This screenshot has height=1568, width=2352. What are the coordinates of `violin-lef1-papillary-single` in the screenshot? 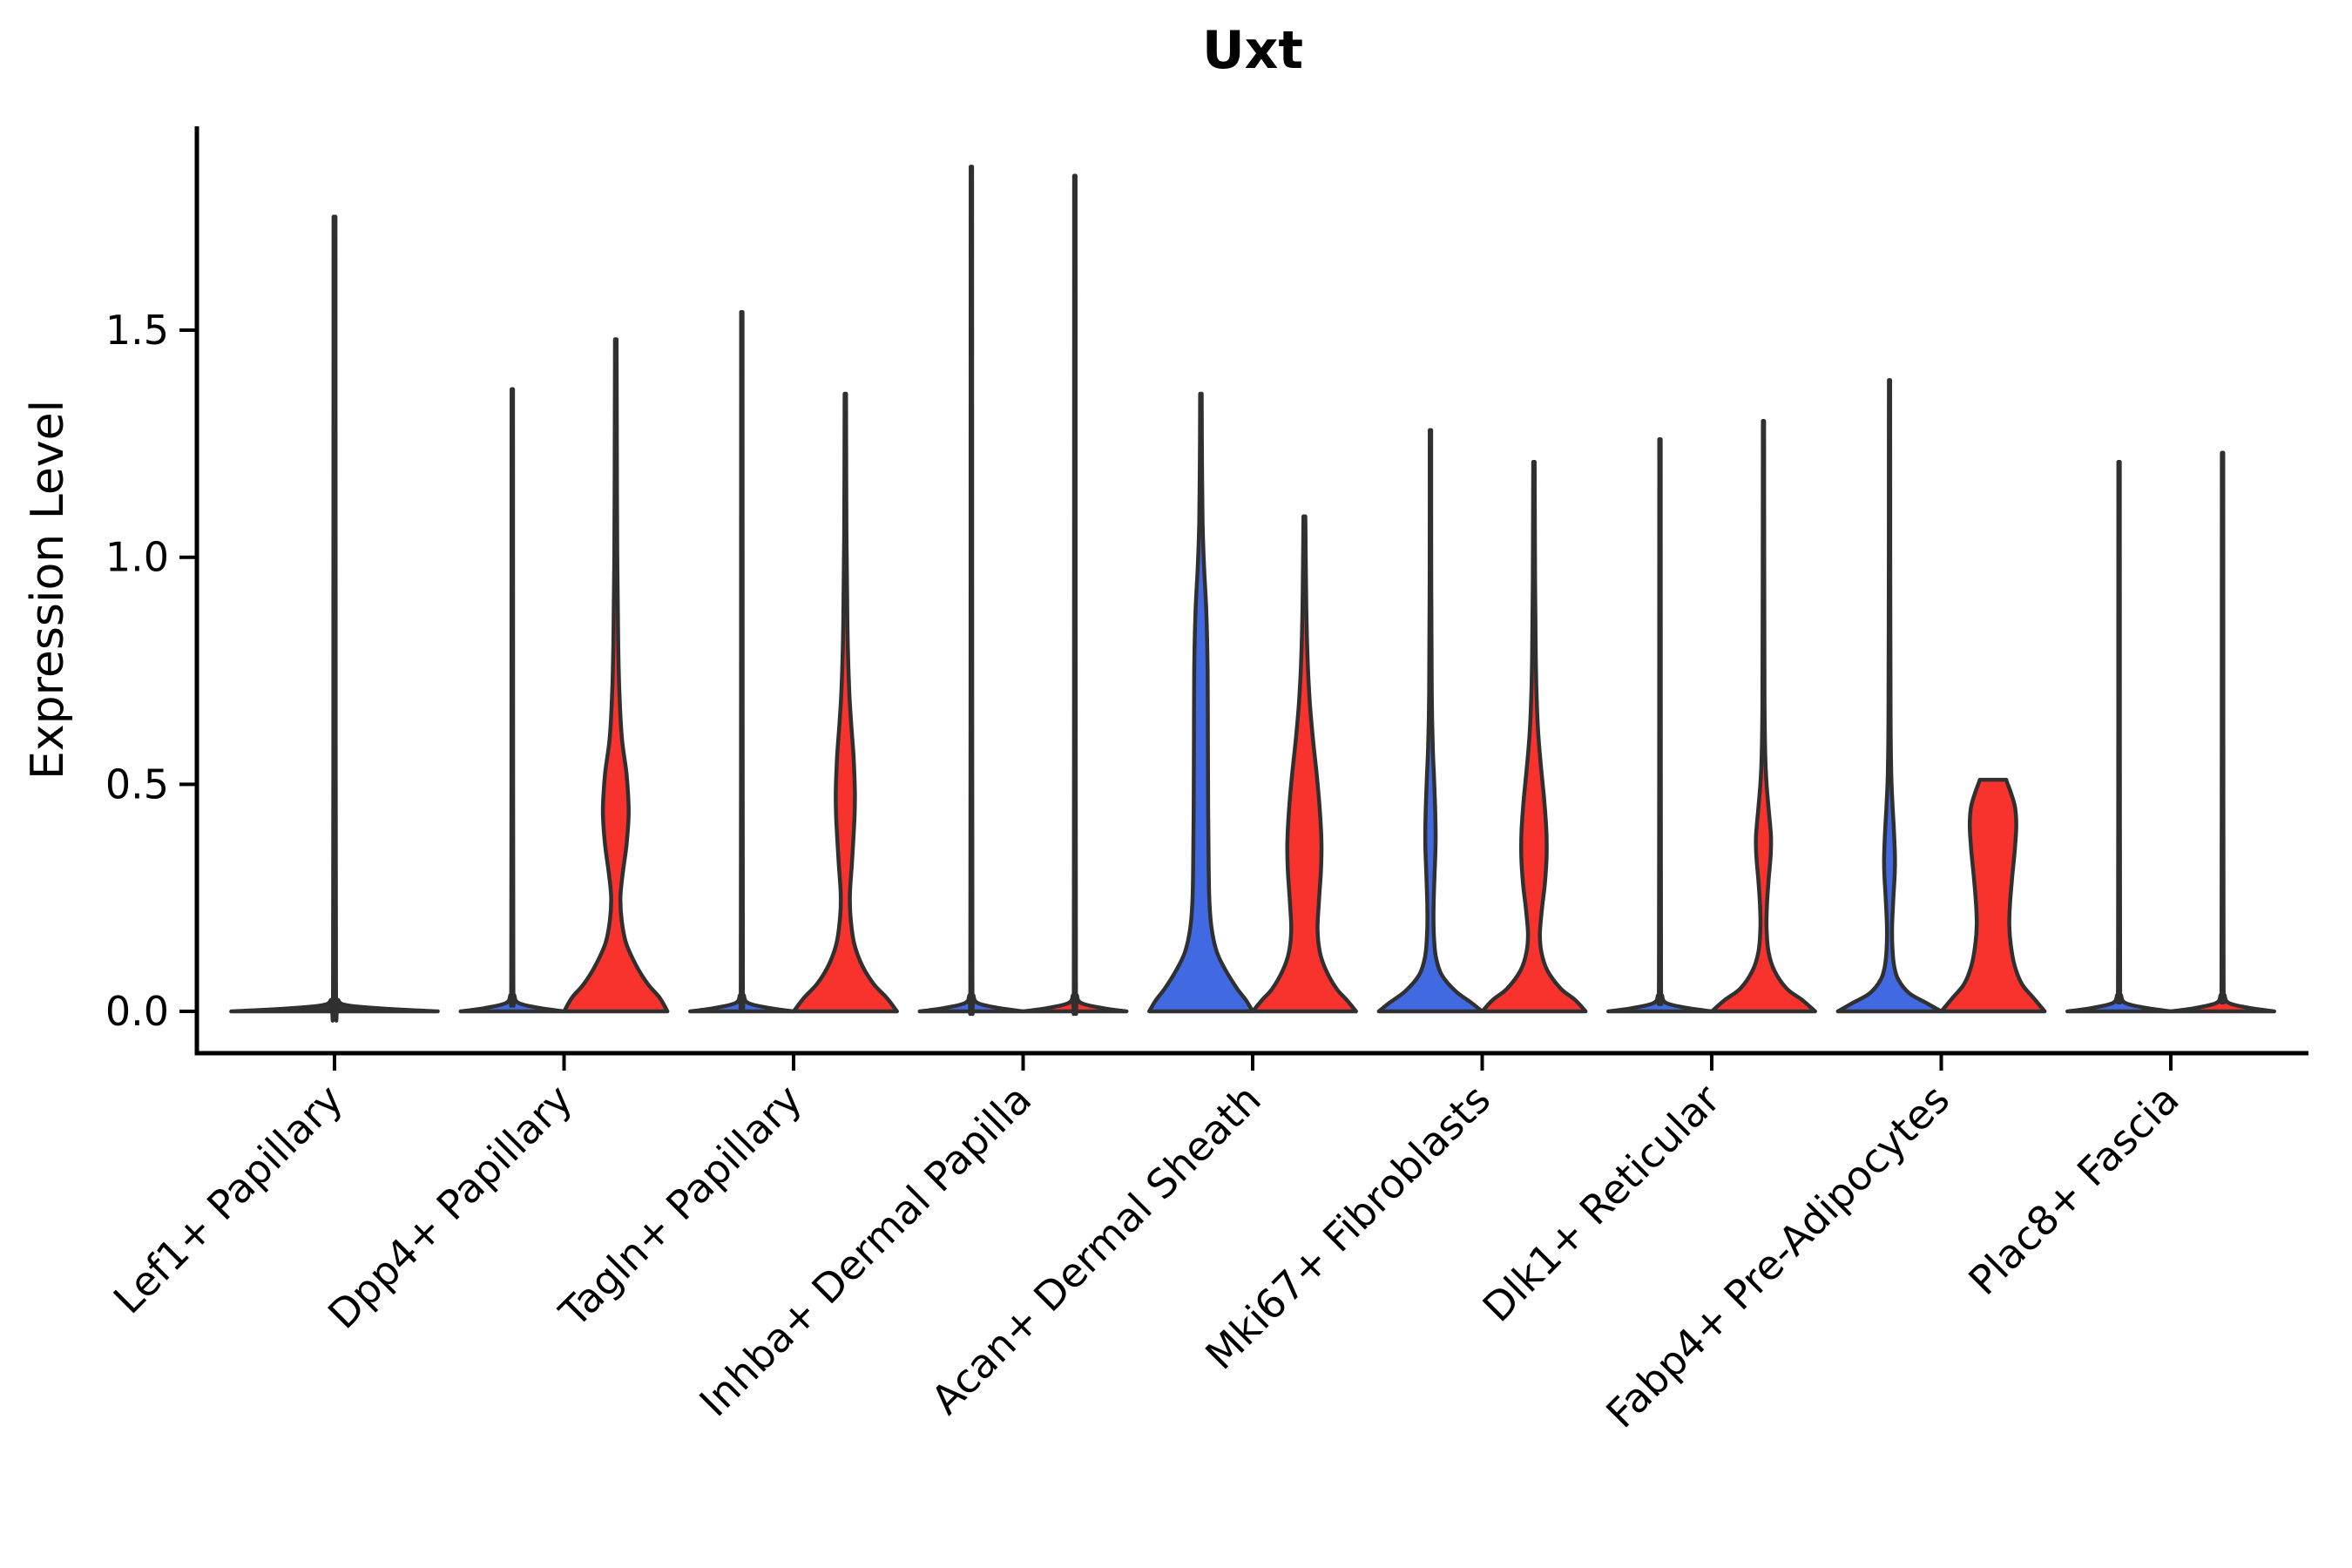 It's located at (334, 618).